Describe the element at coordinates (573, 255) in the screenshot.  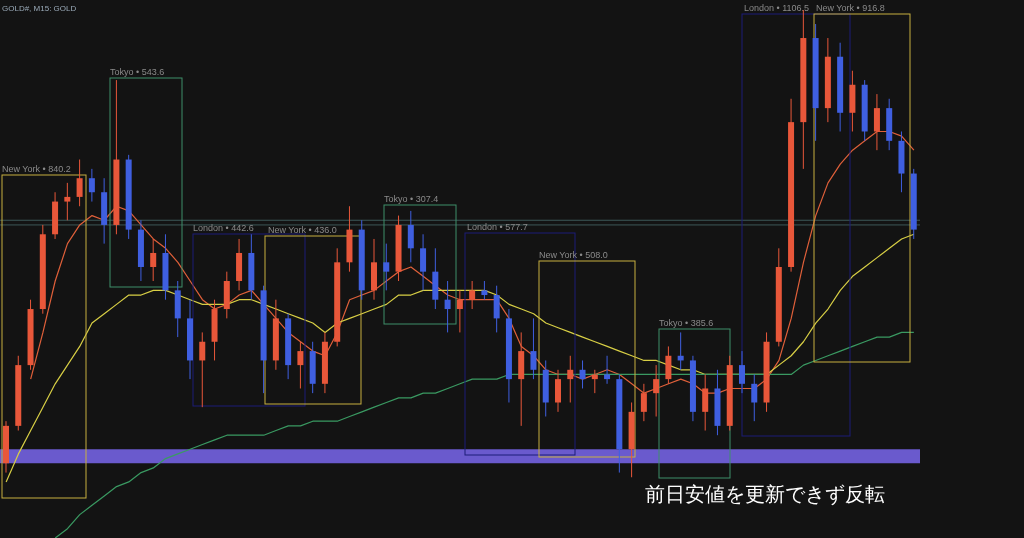
I see `annotation: New York • 508.0` at that location.